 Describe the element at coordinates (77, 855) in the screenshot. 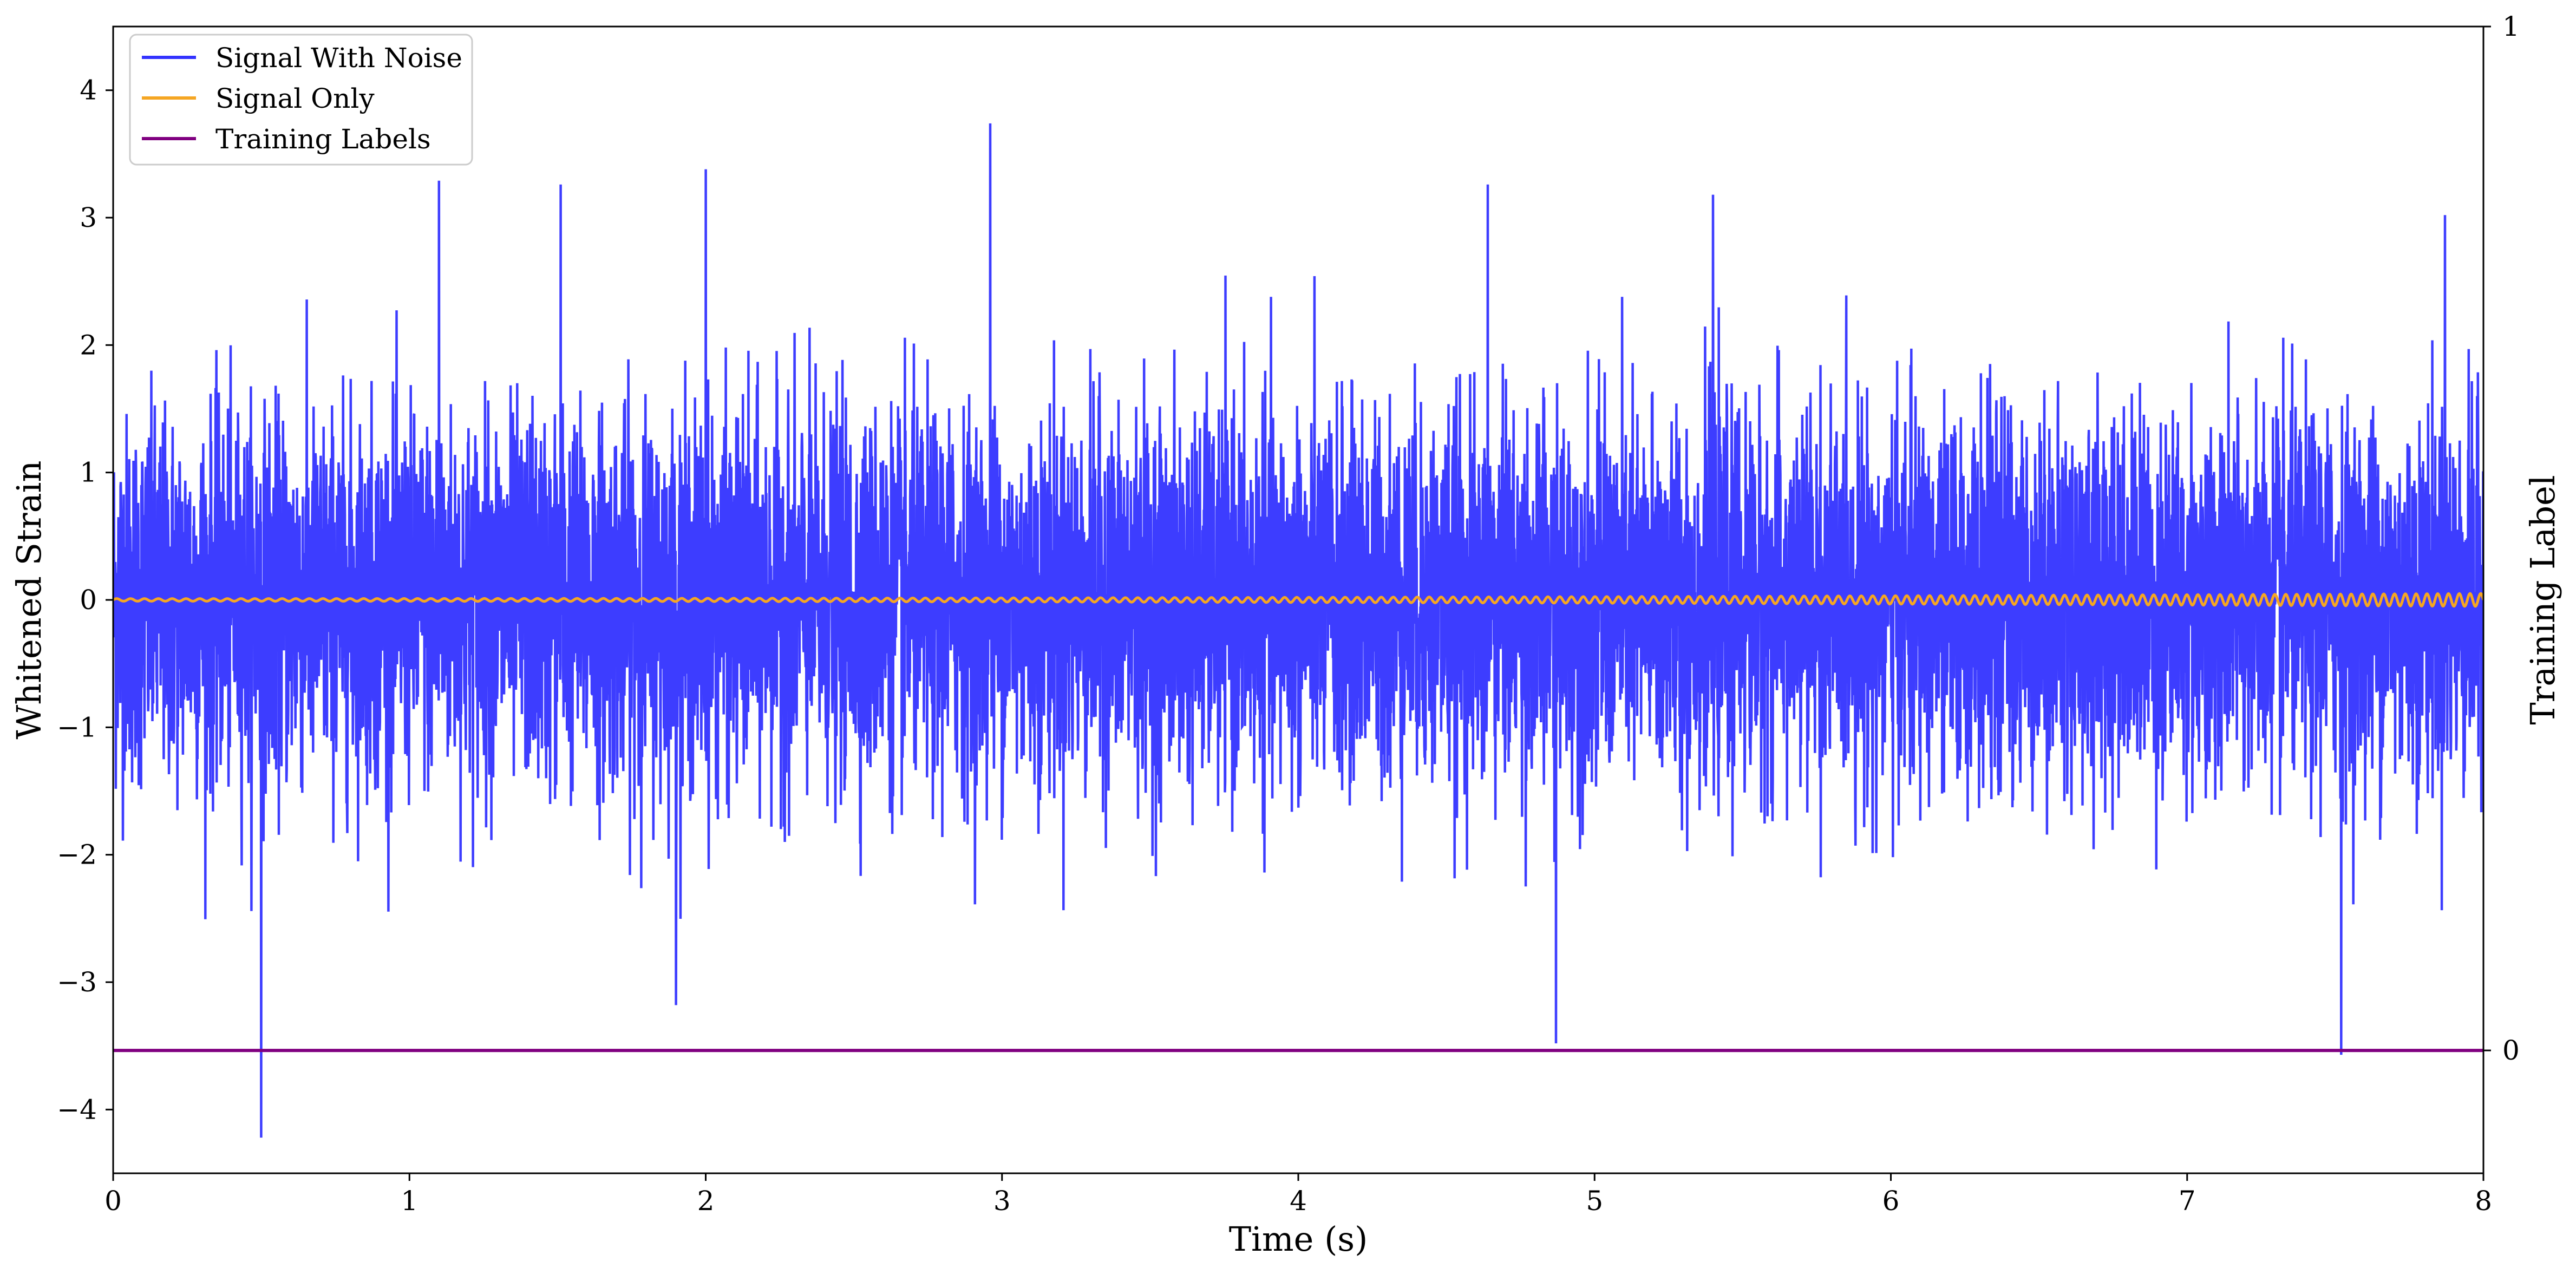

I see `y-tick-label: −2` at that location.